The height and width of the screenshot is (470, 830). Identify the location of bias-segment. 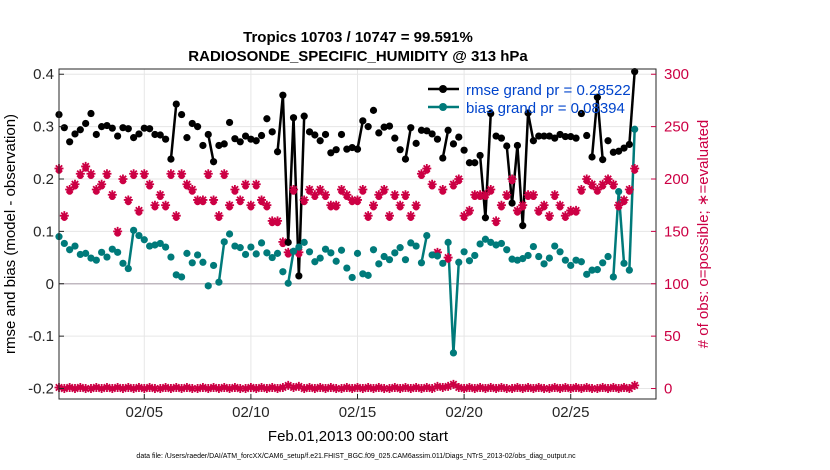
(456, 307).